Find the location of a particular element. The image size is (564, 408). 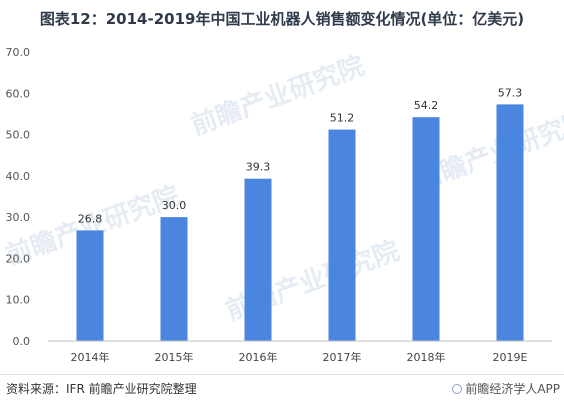

y-axis-ticks: 0.0 10.0 20.0 30.0 40.0 50.0 60.0 70.0 is located at coordinates (18, 197).